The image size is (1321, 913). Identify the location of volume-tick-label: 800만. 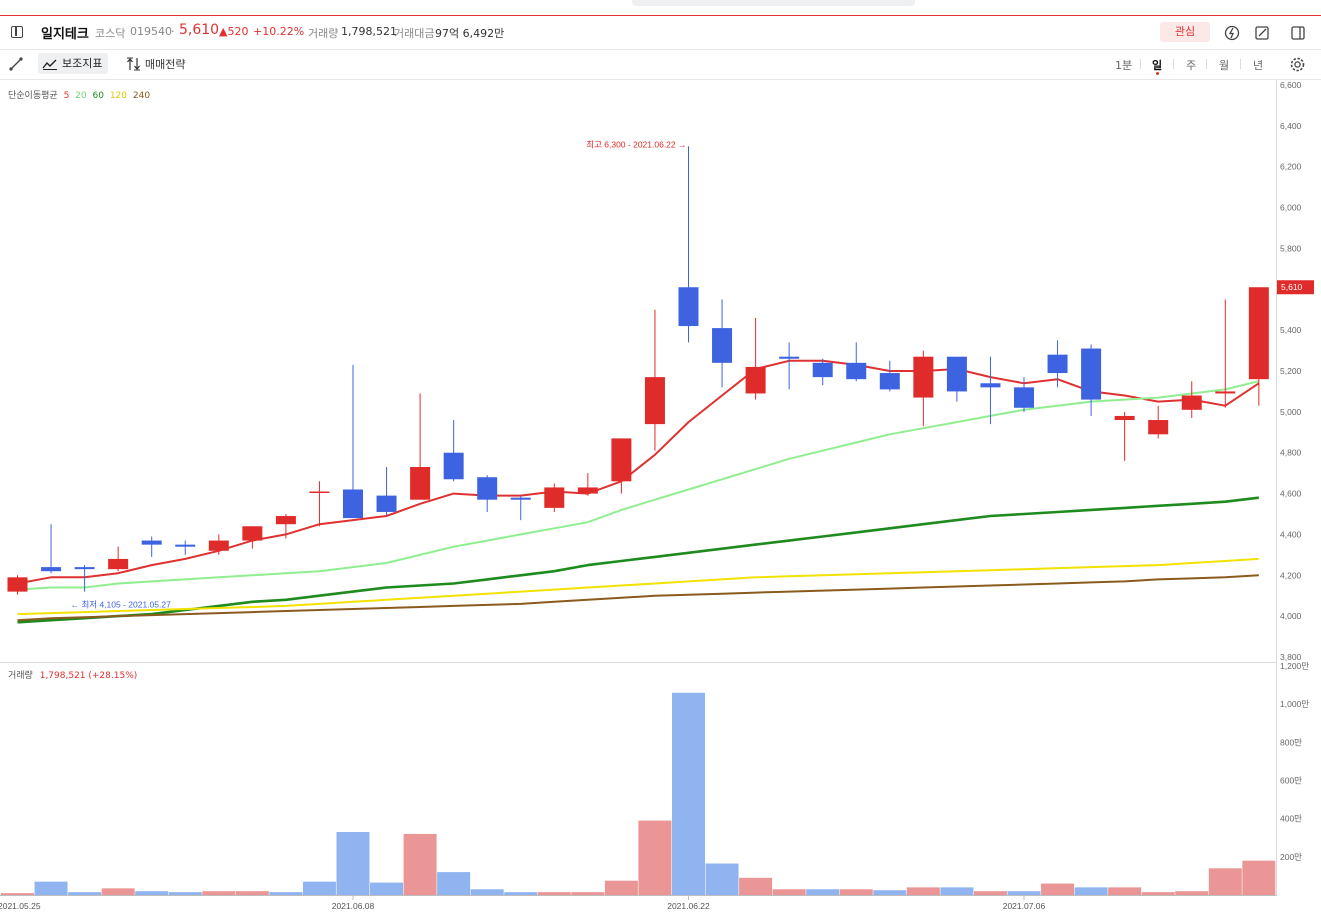
(1291, 742).